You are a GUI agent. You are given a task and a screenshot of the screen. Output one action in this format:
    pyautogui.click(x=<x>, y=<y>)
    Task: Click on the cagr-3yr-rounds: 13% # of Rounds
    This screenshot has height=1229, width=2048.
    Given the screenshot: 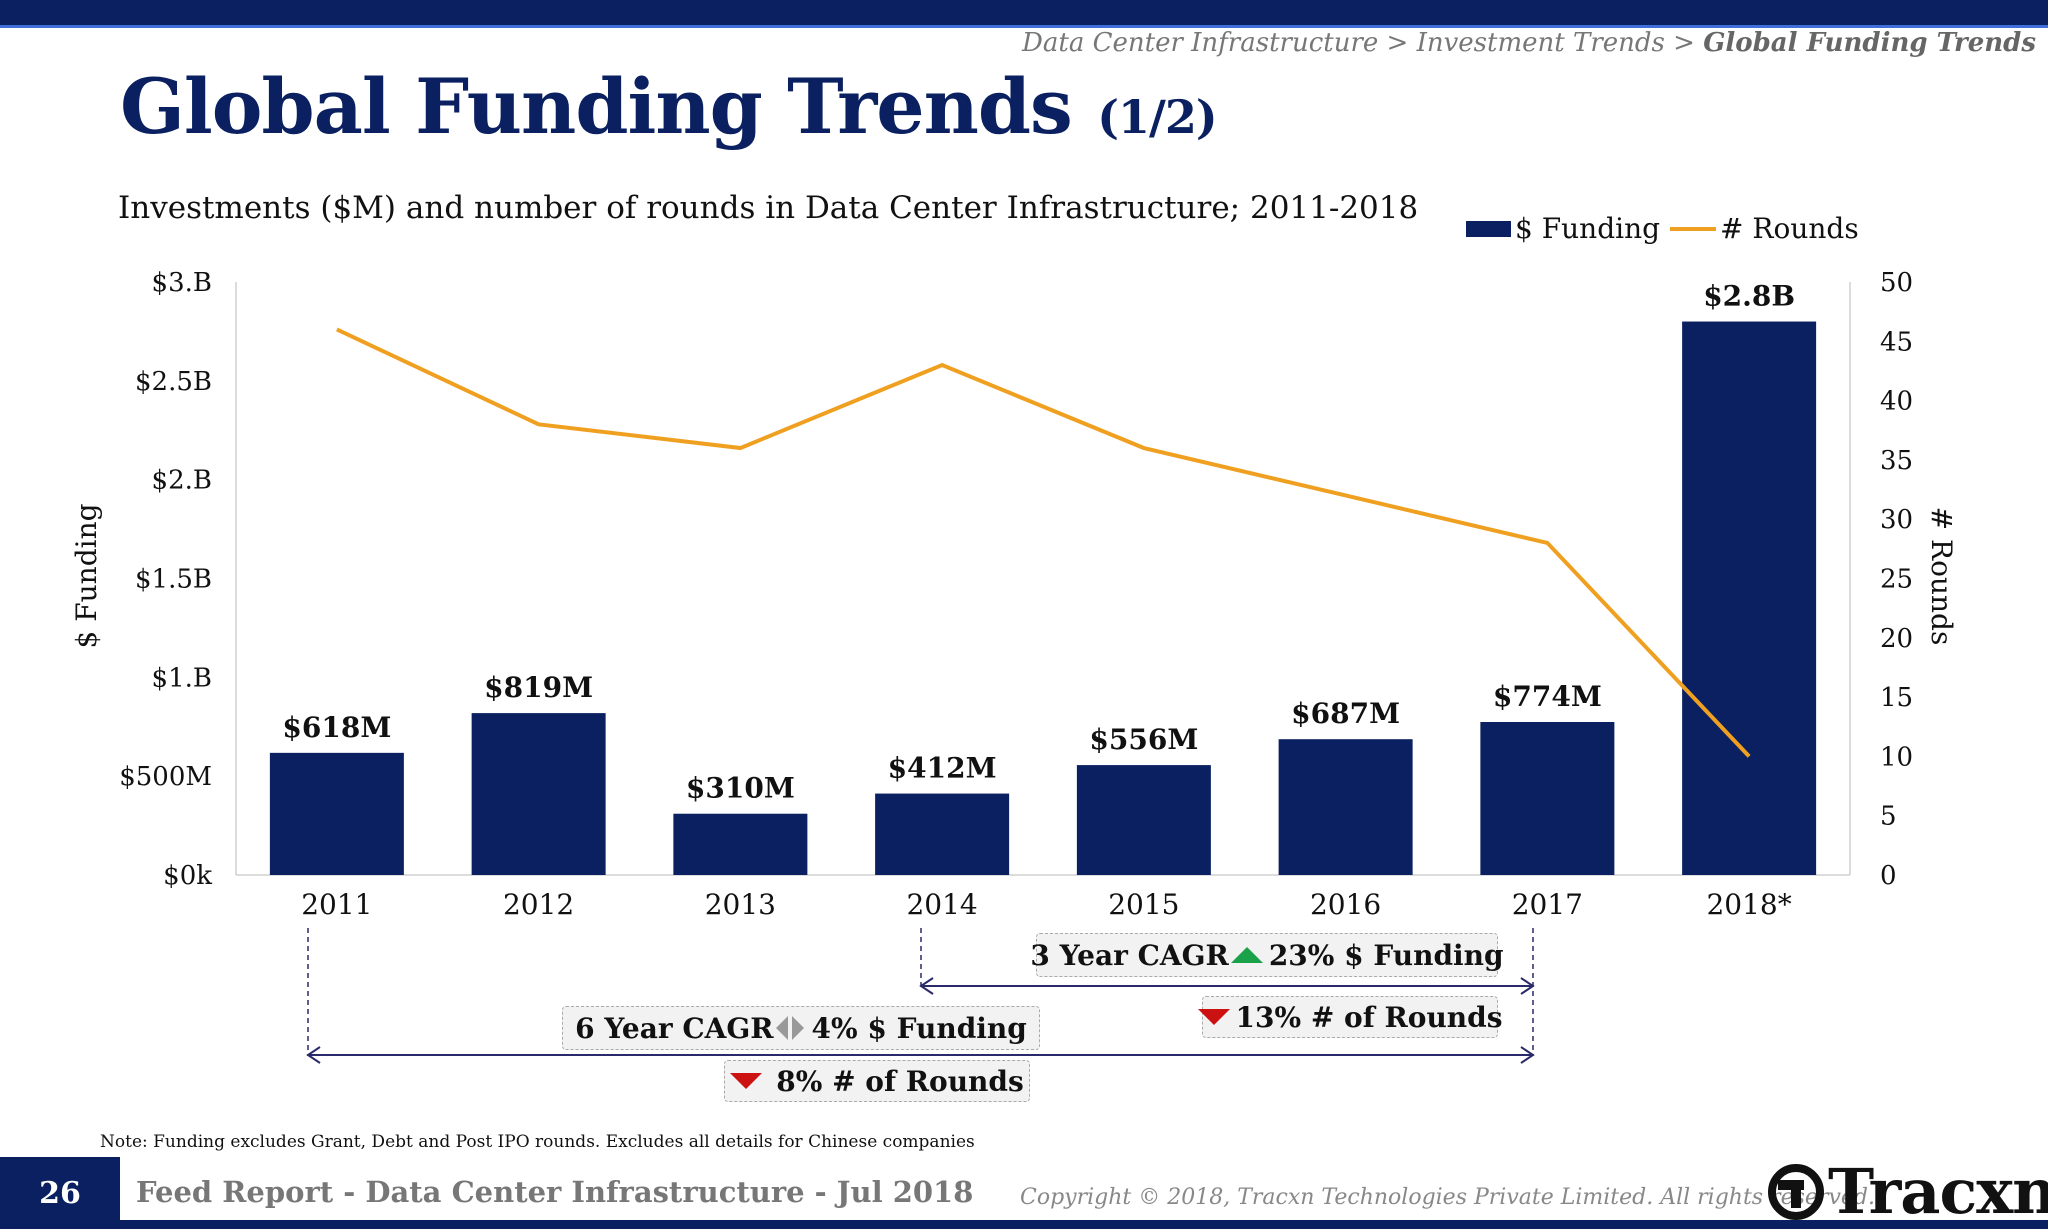 What is the action you would take?
    pyautogui.click(x=1369, y=1017)
    